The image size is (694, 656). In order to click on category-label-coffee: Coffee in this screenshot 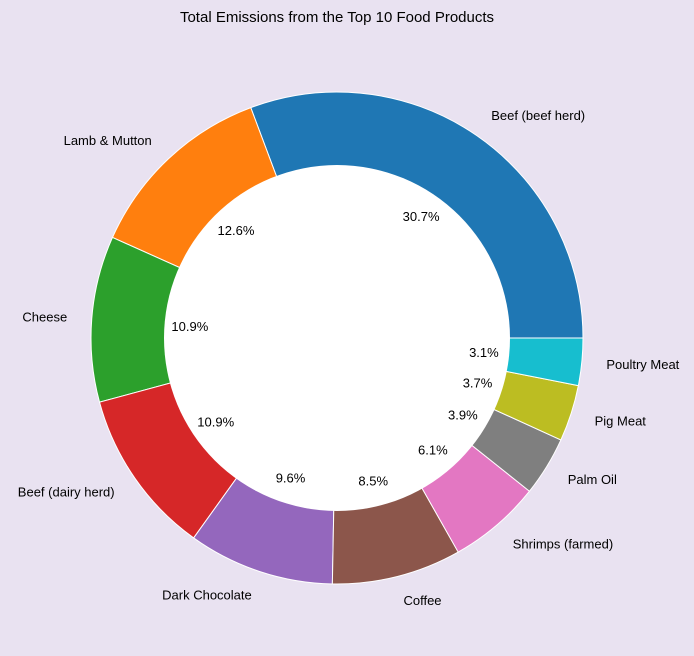, I will do `click(422, 600)`.